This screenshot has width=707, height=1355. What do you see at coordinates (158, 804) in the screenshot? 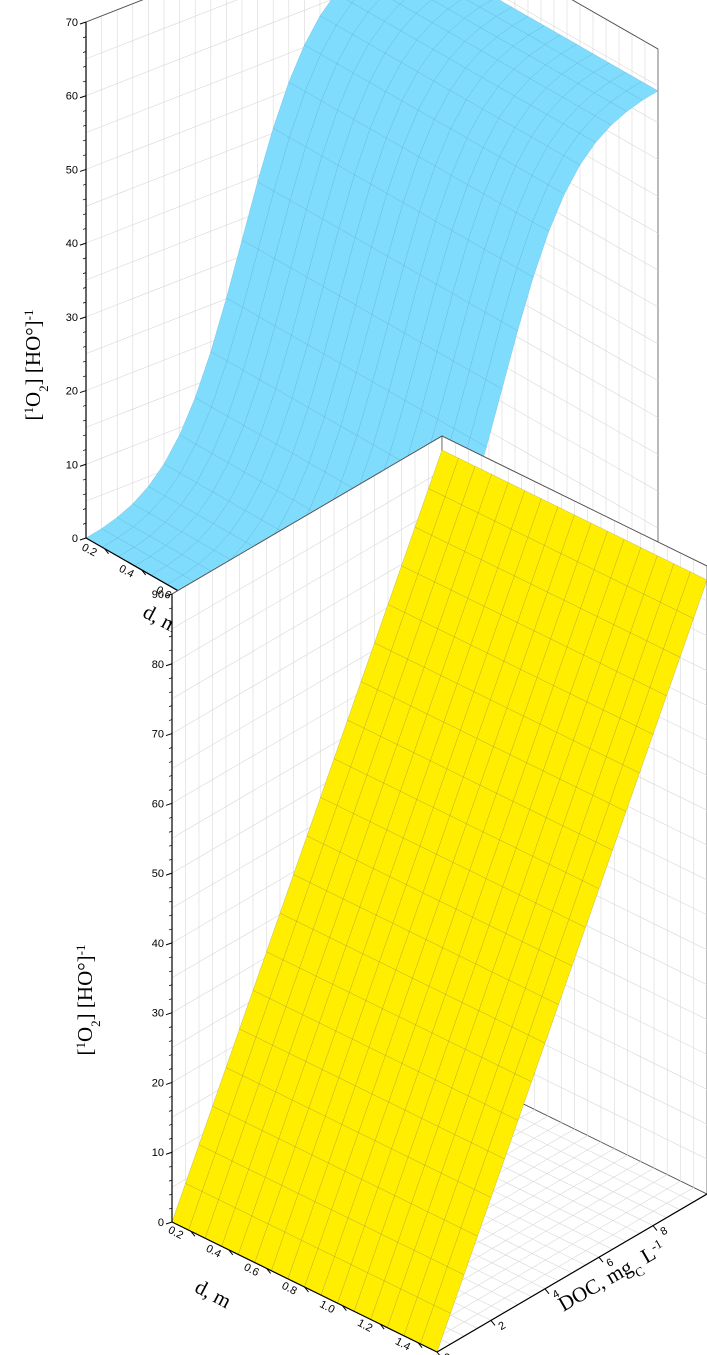
I see `z-tick-label: 60` at bounding box center [158, 804].